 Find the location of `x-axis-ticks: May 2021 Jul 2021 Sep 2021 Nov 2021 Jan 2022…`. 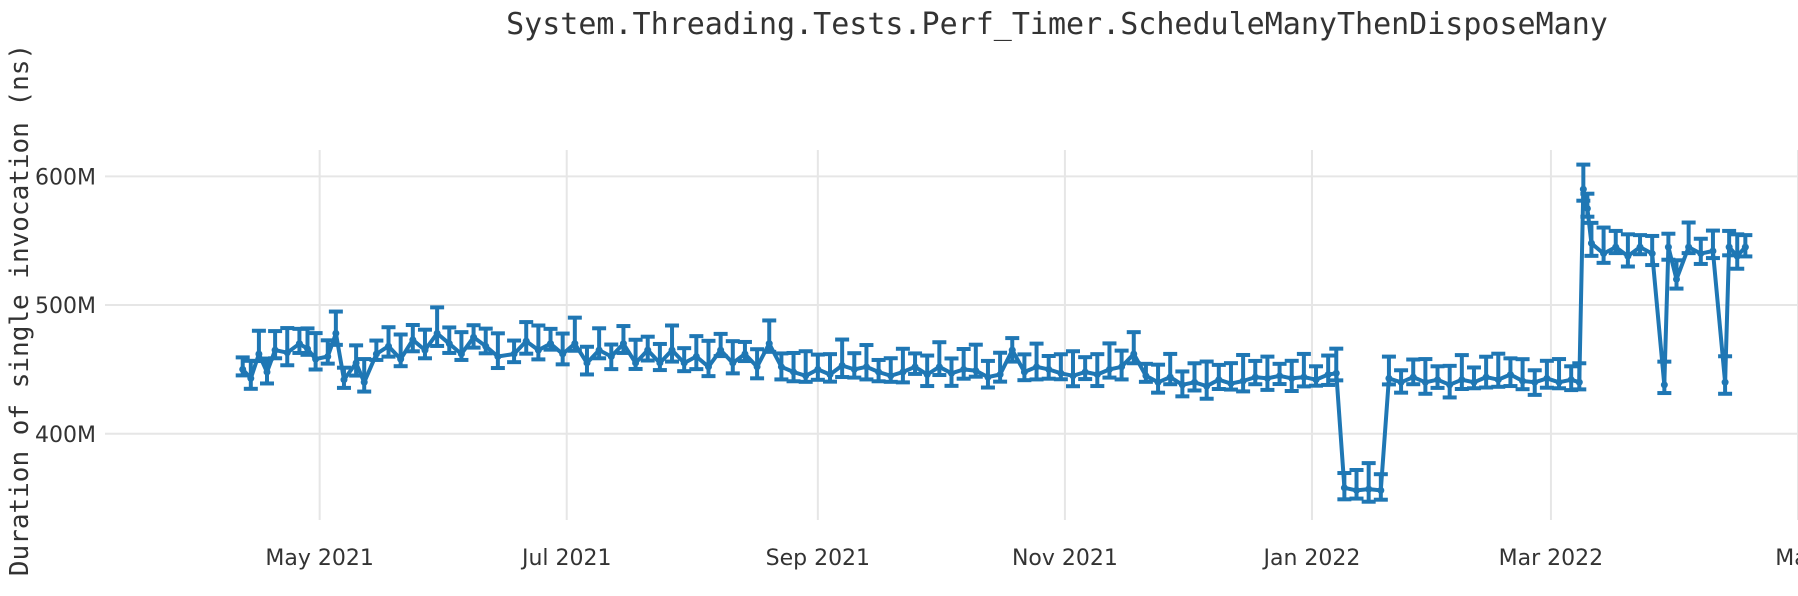

x-axis-ticks: May 2021 Jul 2021 Sep 2021 Nov 2021 Jan 2022… is located at coordinates (1031, 558).